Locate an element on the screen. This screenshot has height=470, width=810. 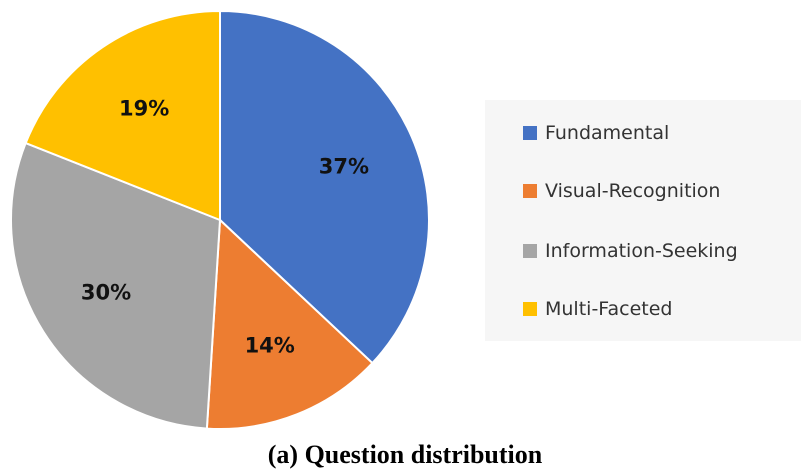
data-label-information-seeking: 30% is located at coordinates (106, 292).